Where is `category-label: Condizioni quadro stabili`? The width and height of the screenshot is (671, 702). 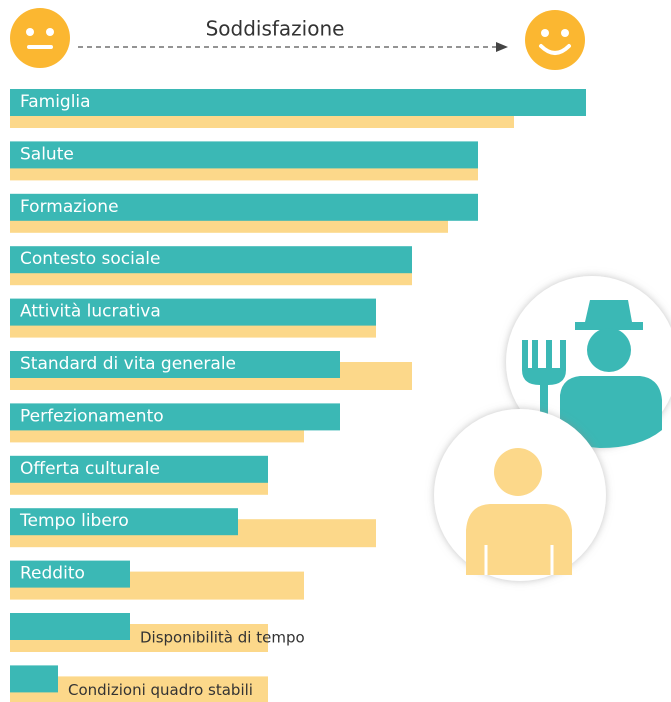
category-label: Condizioni quadro stabili is located at coordinates (160, 690).